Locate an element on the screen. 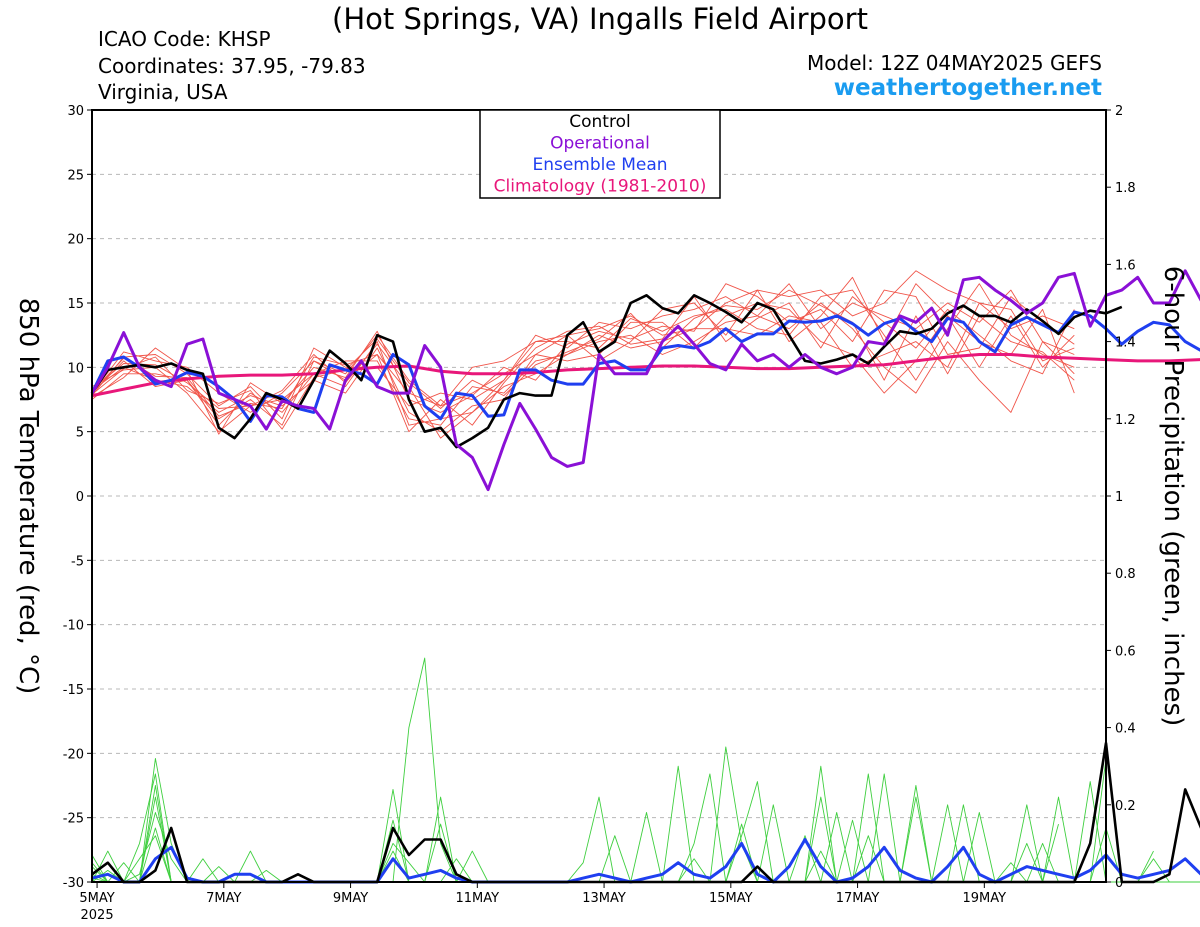 This screenshot has width=1200, height=927. x-tick-label: 15MAY is located at coordinates (731, 898).